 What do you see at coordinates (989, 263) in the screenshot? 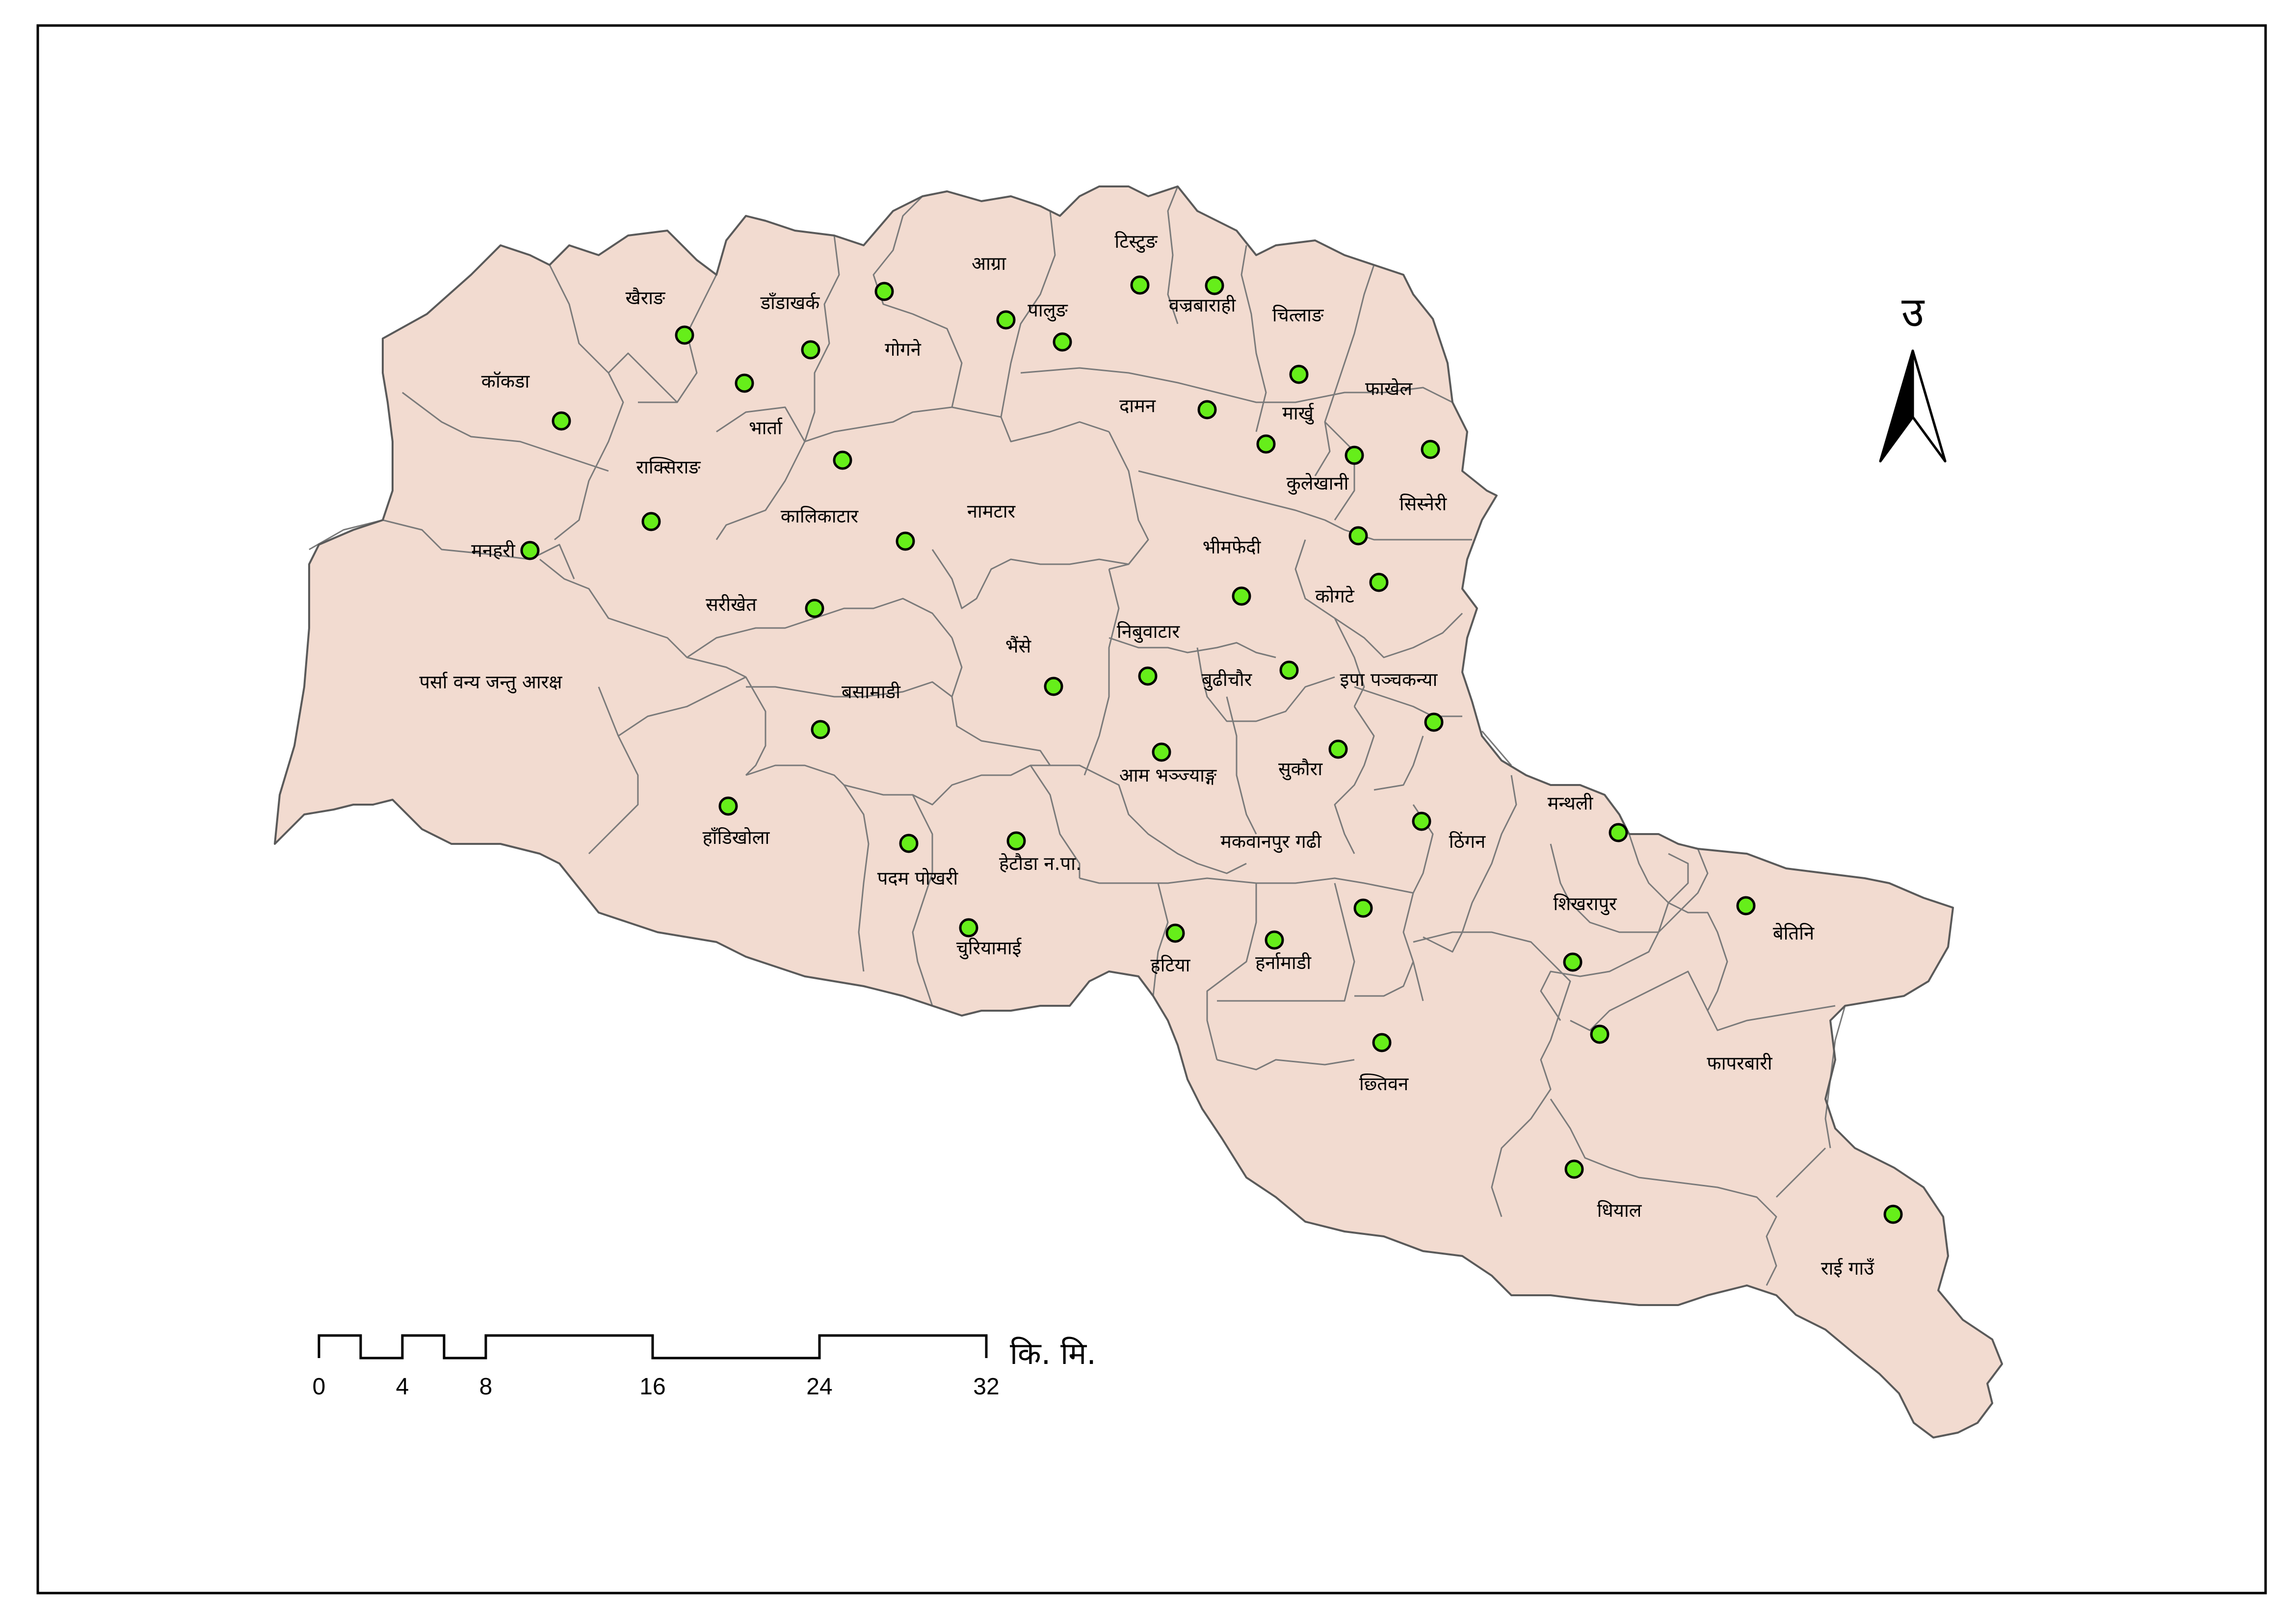
I see `vdc-label: आग्रा` at bounding box center [989, 263].